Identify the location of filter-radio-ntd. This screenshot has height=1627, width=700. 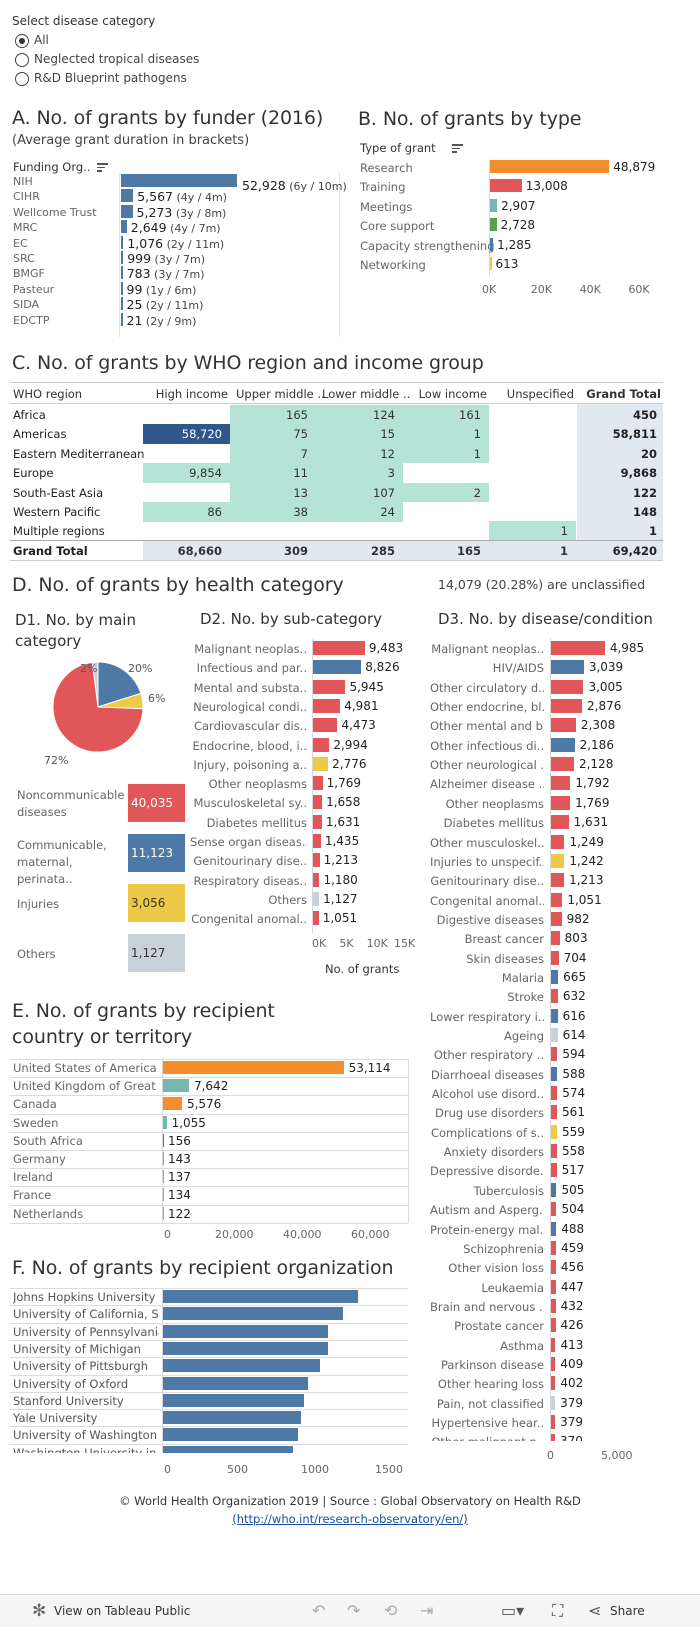
(22, 60).